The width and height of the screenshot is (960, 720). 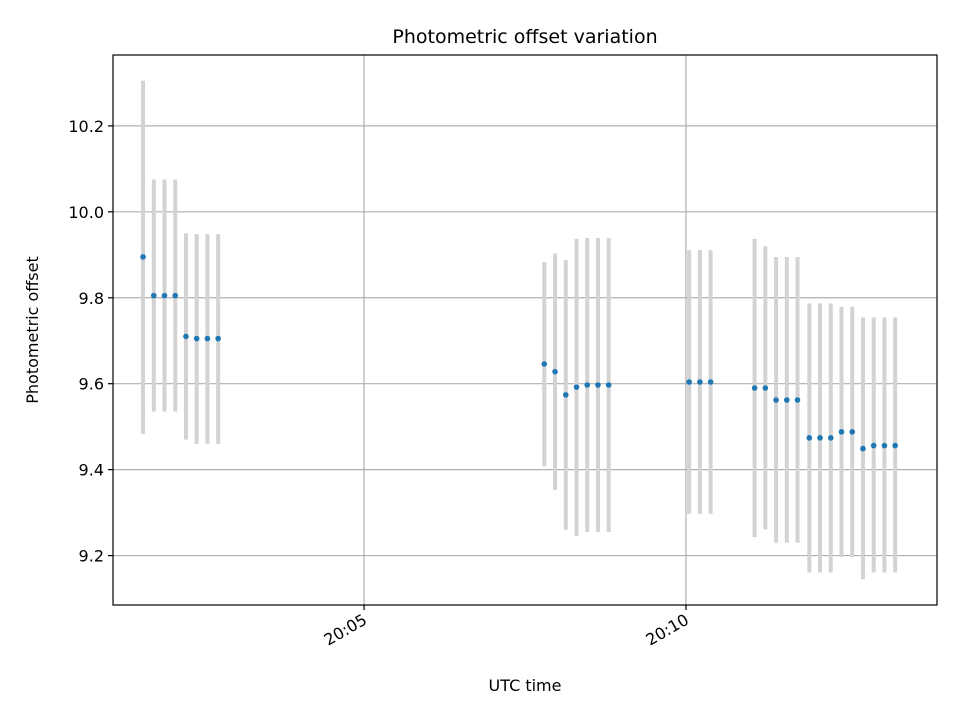 What do you see at coordinates (91, 384) in the screenshot?
I see `y-tick-label: 9.6` at bounding box center [91, 384].